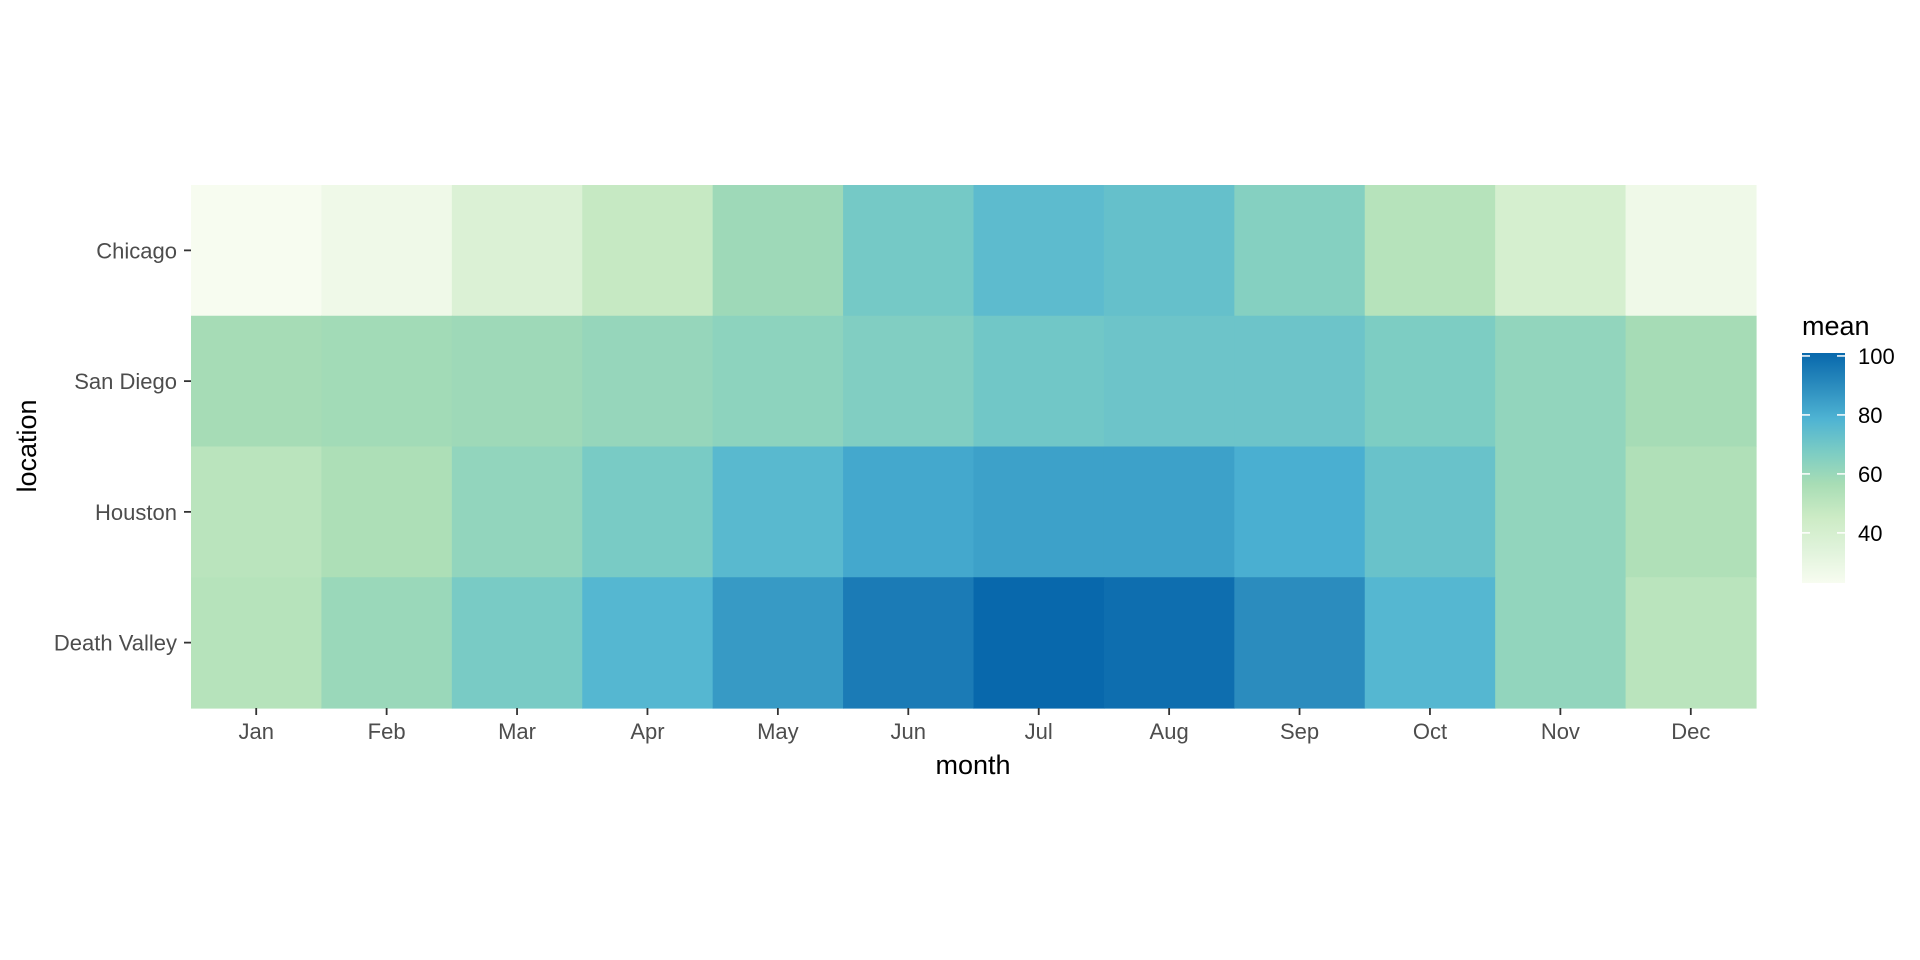 The height and width of the screenshot is (960, 1920). What do you see at coordinates (125, 381) in the screenshot?
I see `y-tick-label: San Diego` at bounding box center [125, 381].